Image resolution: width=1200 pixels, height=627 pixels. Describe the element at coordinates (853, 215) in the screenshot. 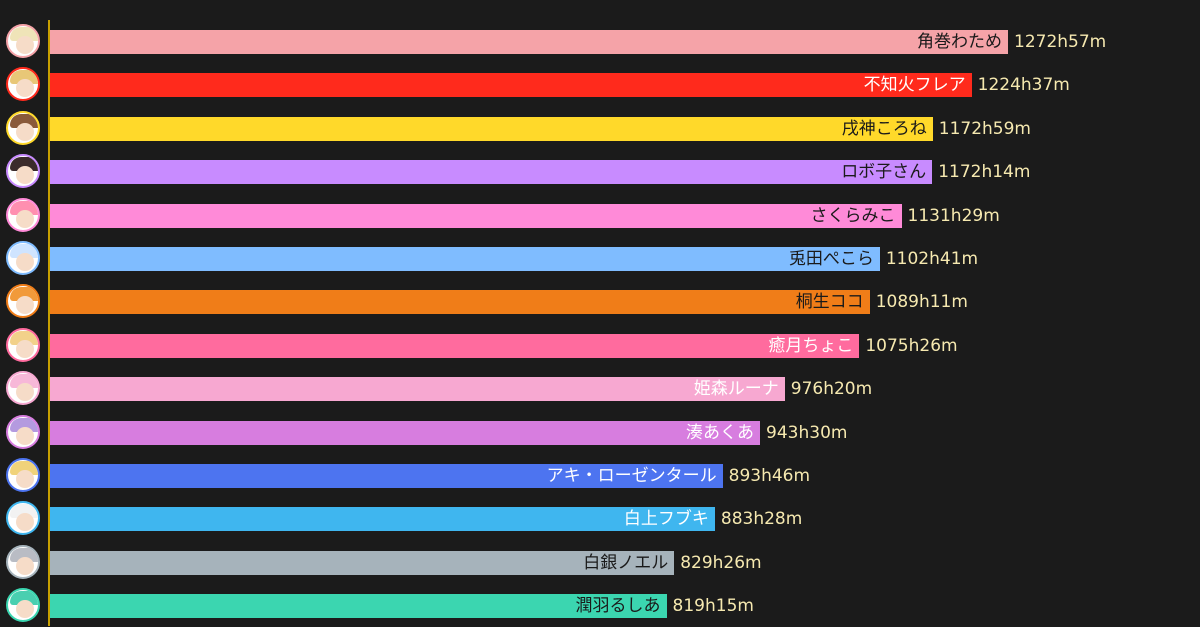

I see `bar-name-label: さくらみこ` at that location.